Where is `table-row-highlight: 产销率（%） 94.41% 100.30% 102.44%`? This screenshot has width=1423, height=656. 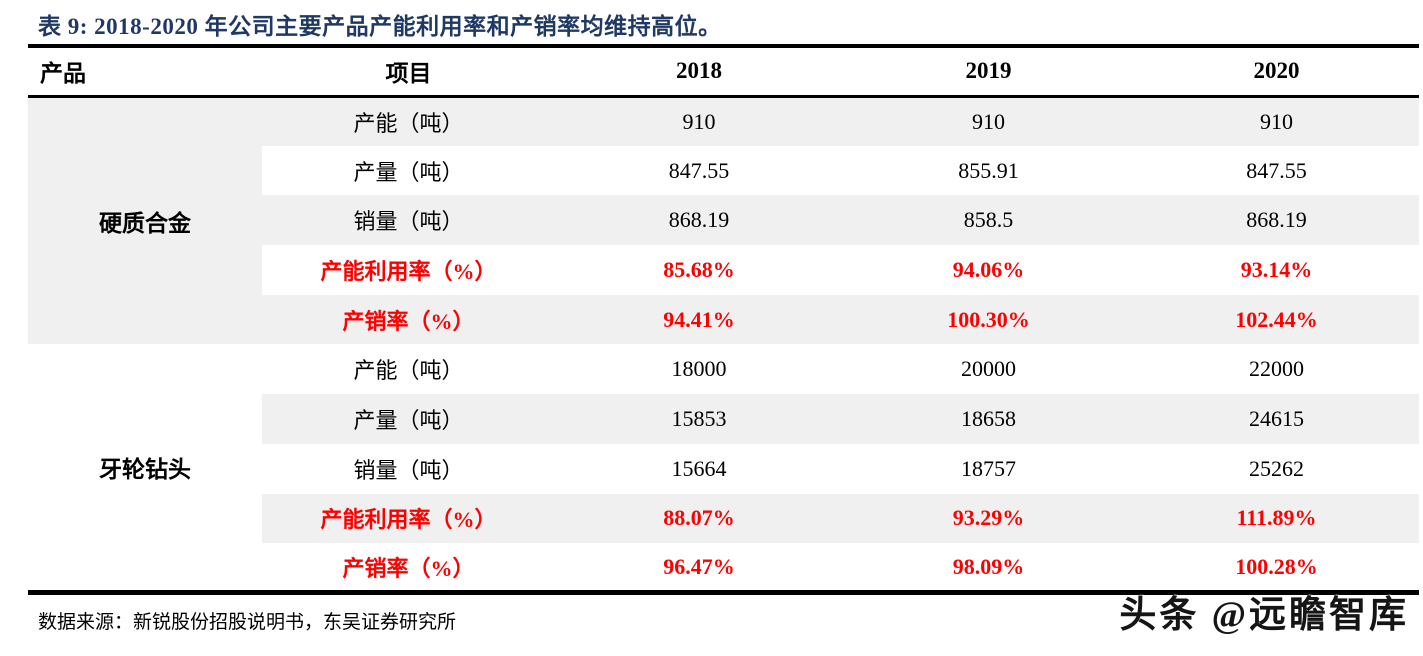
table-row-highlight: 产销率（%） 94.41% 100.30% 102.44% is located at coordinates (723, 319).